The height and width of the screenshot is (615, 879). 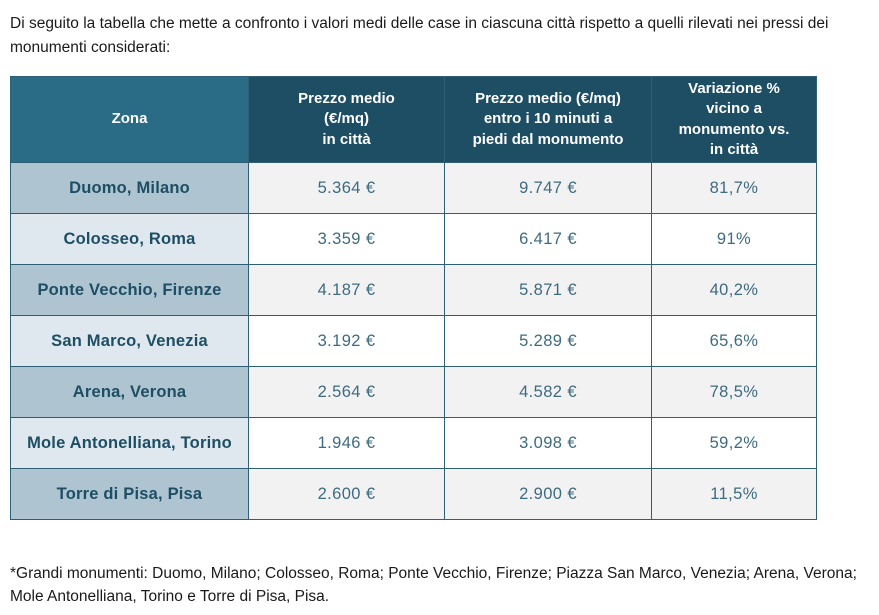 What do you see at coordinates (346, 239) in the screenshot?
I see `city-price-cell: 3.359 €` at bounding box center [346, 239].